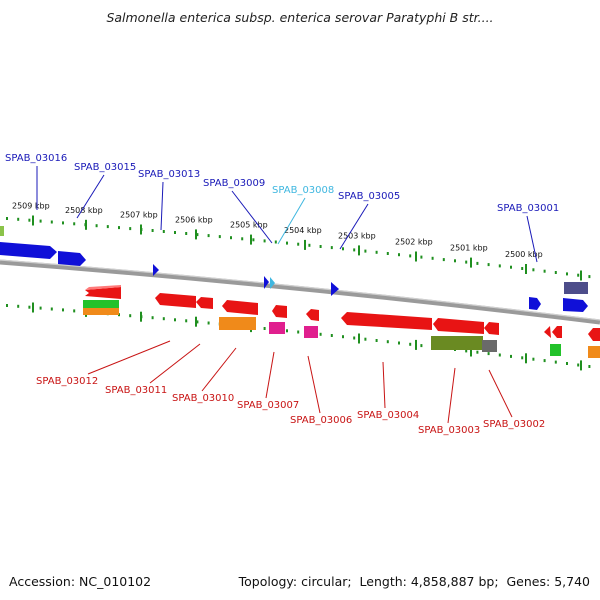 The image size is (600, 600). What do you see at coordinates (36, 158) in the screenshot?
I see `gene-label: SPAB_03016` at bounding box center [36, 158].